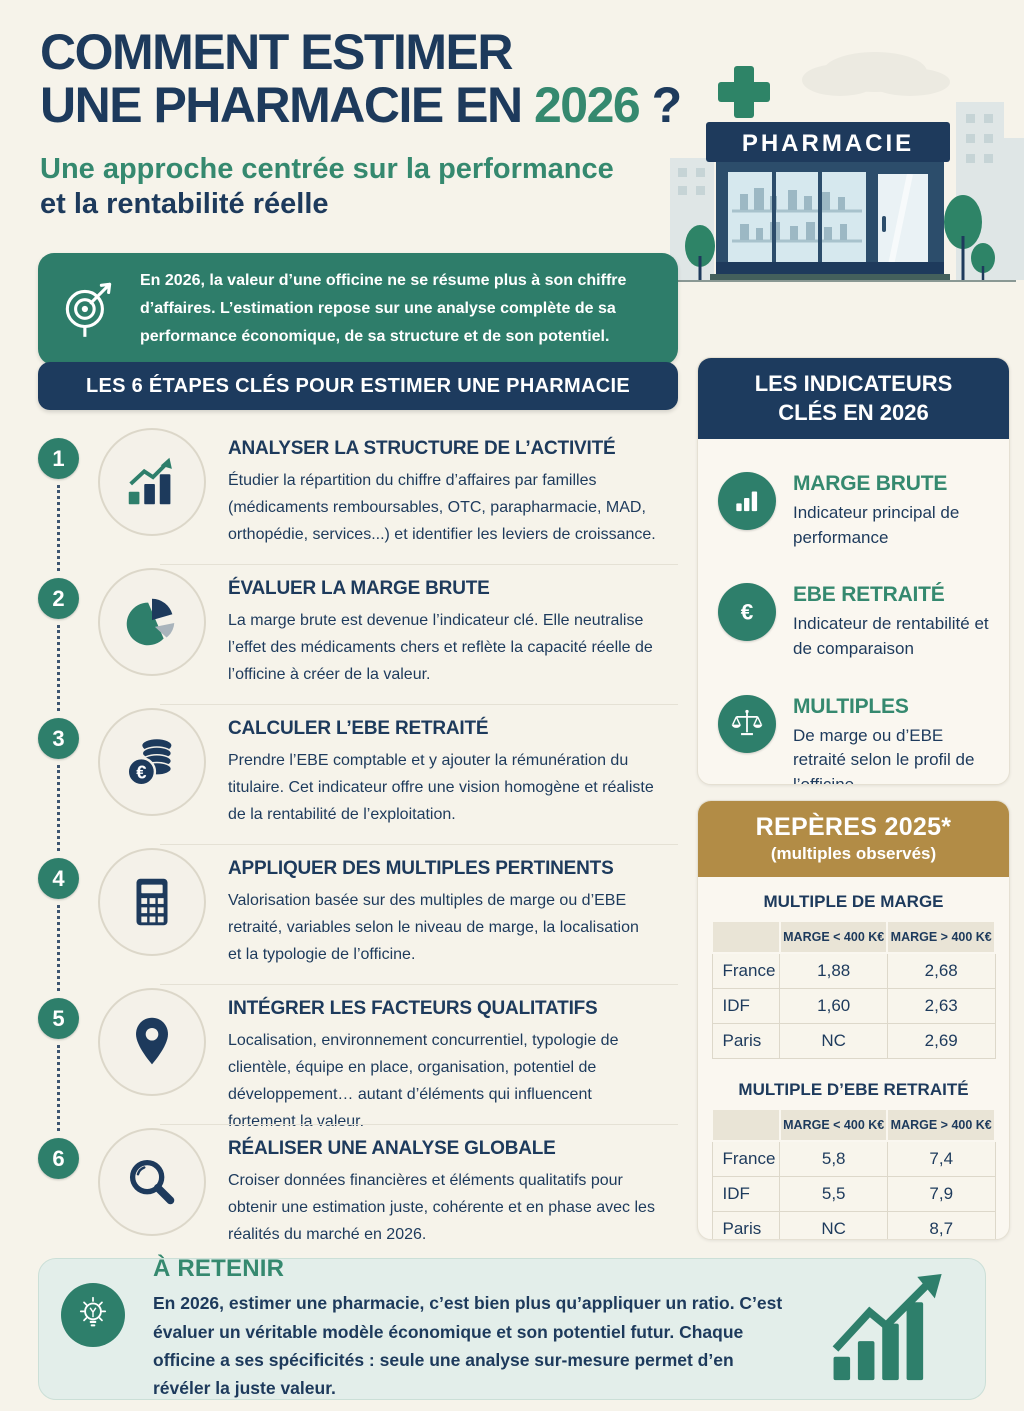  Describe the element at coordinates (152, 622) in the screenshot. I see `pie-chart-icon` at that location.